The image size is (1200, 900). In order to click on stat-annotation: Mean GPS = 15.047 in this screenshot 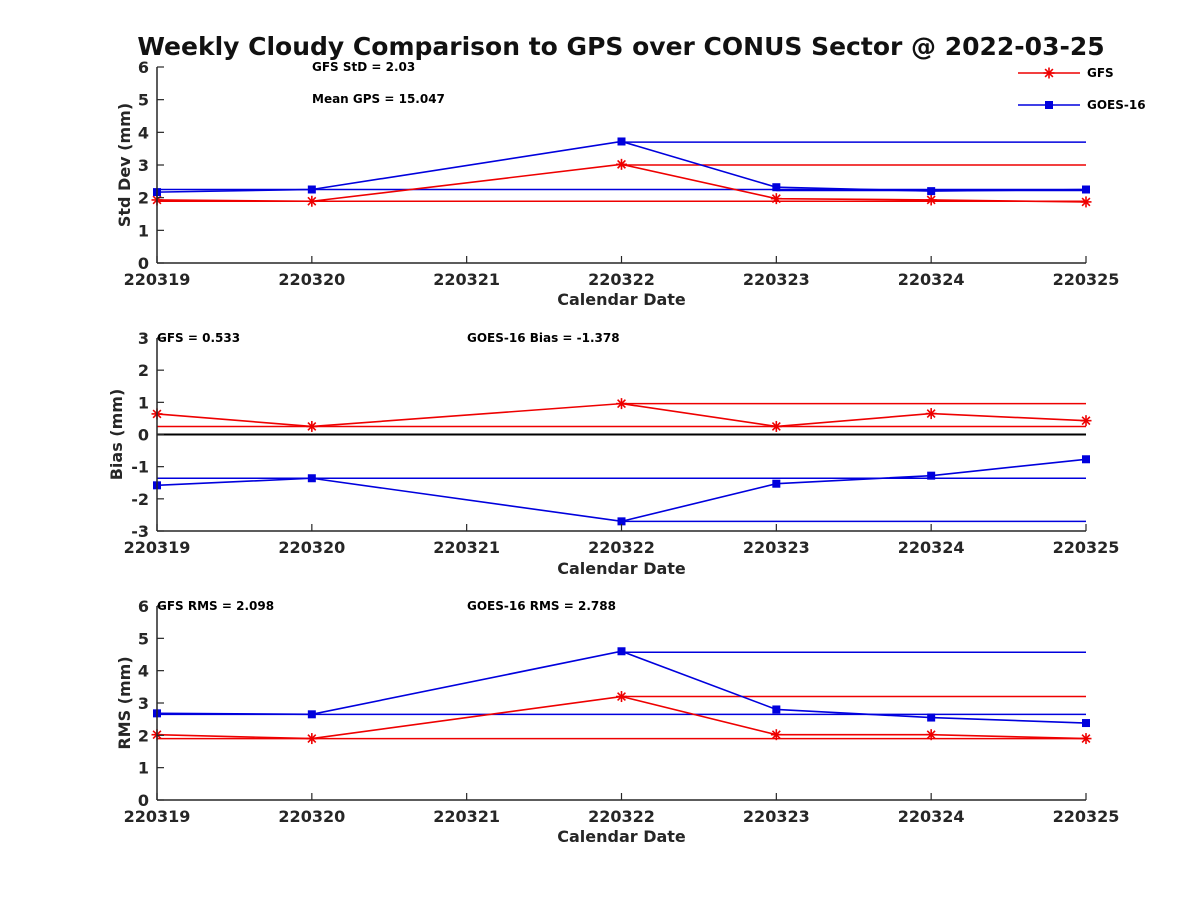, I will do `click(378, 99)`.